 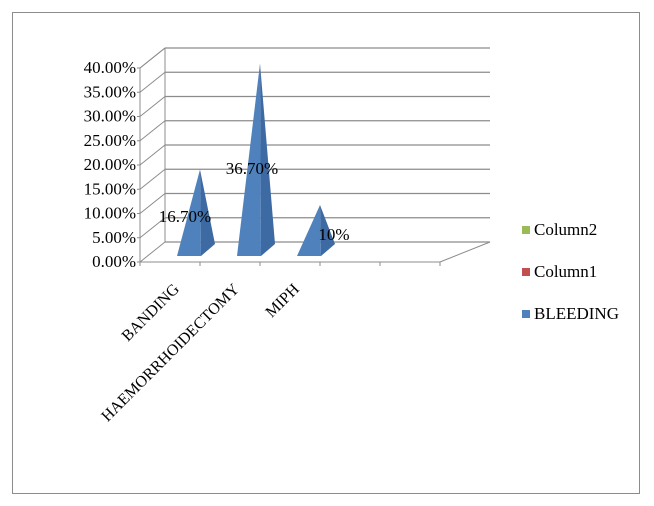 I want to click on data-labels: 16.70% 36.70% 10%, so click(x=254, y=201).